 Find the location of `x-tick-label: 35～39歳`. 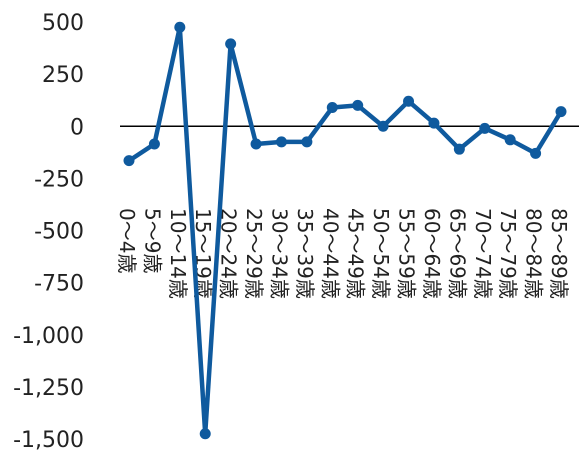

x-tick-label: 35～39歳 is located at coordinates (305, 253).